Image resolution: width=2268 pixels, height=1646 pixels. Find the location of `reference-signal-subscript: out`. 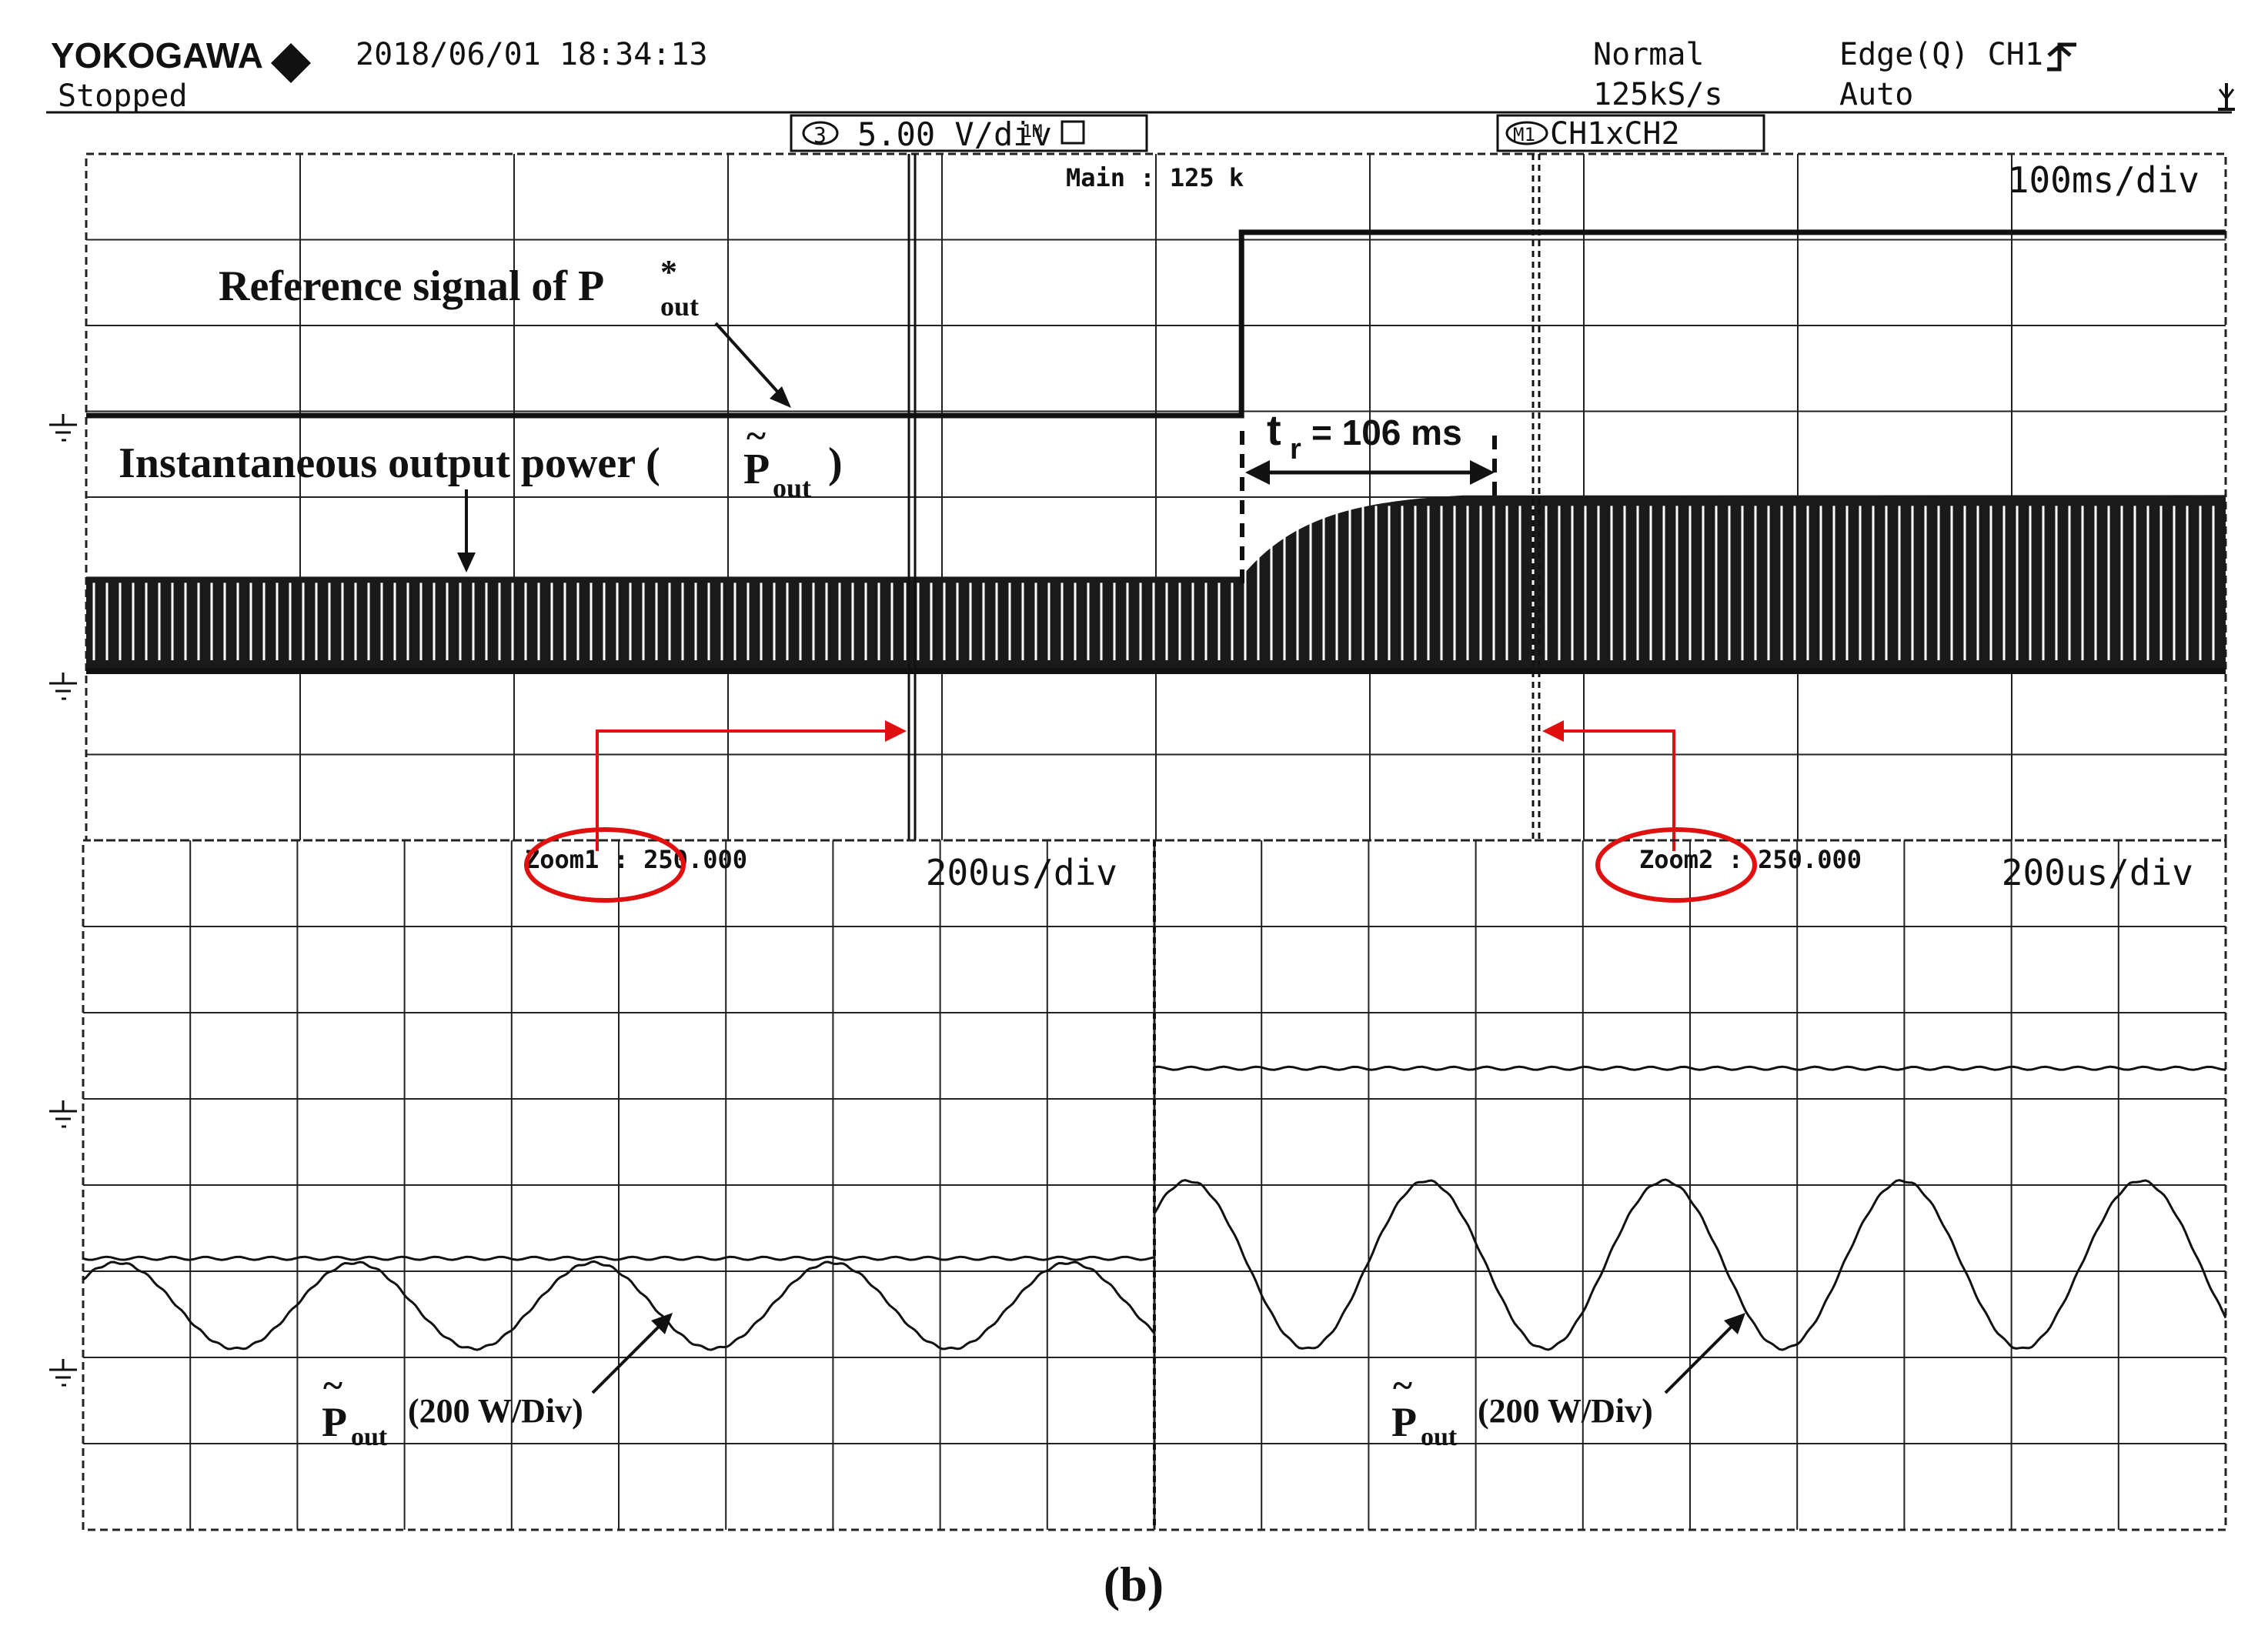

reference-signal-subscript: out is located at coordinates (679, 306).